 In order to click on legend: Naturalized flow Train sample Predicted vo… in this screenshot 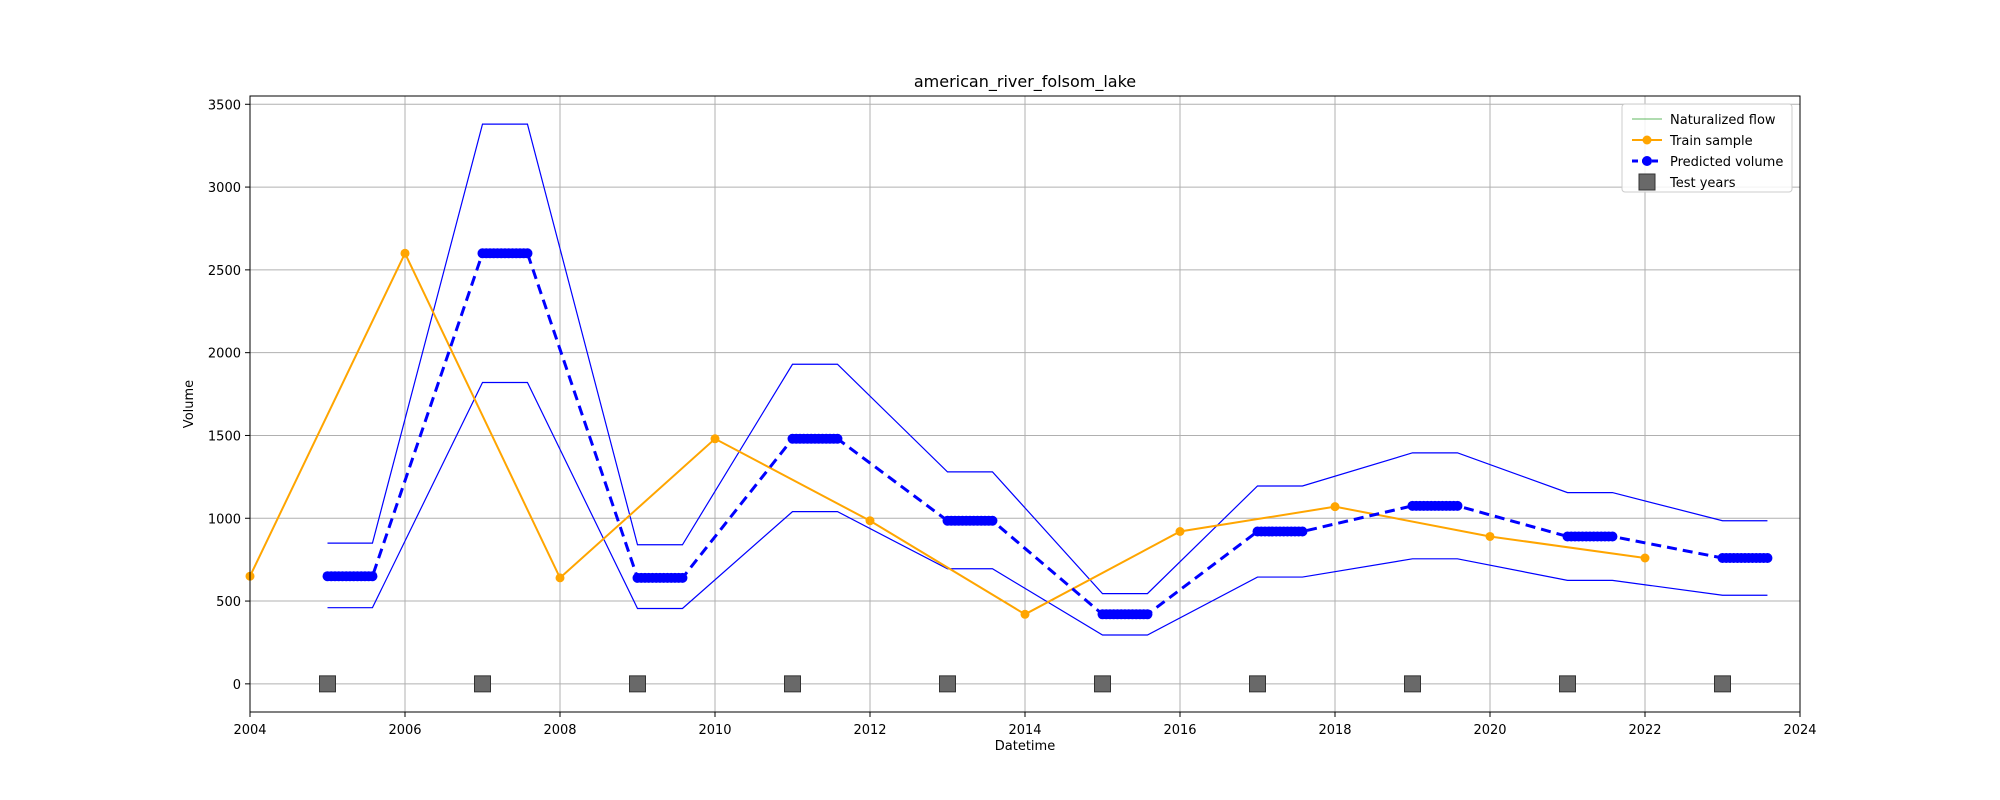, I will do `click(1707, 148)`.